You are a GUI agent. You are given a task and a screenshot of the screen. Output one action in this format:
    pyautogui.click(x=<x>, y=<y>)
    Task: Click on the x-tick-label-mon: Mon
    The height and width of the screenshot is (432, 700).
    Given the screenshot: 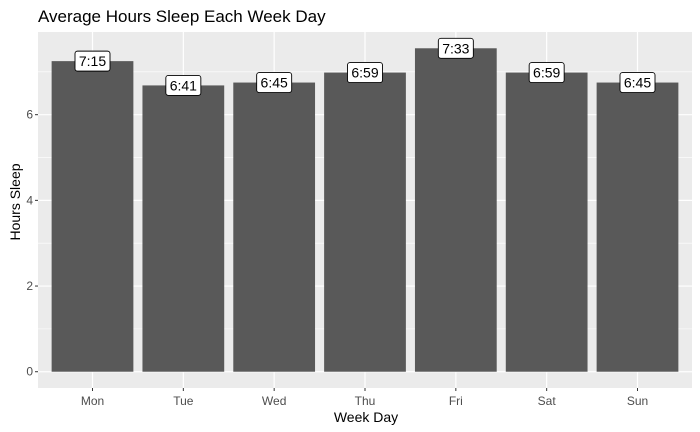 What is the action you would take?
    pyautogui.click(x=92, y=401)
    